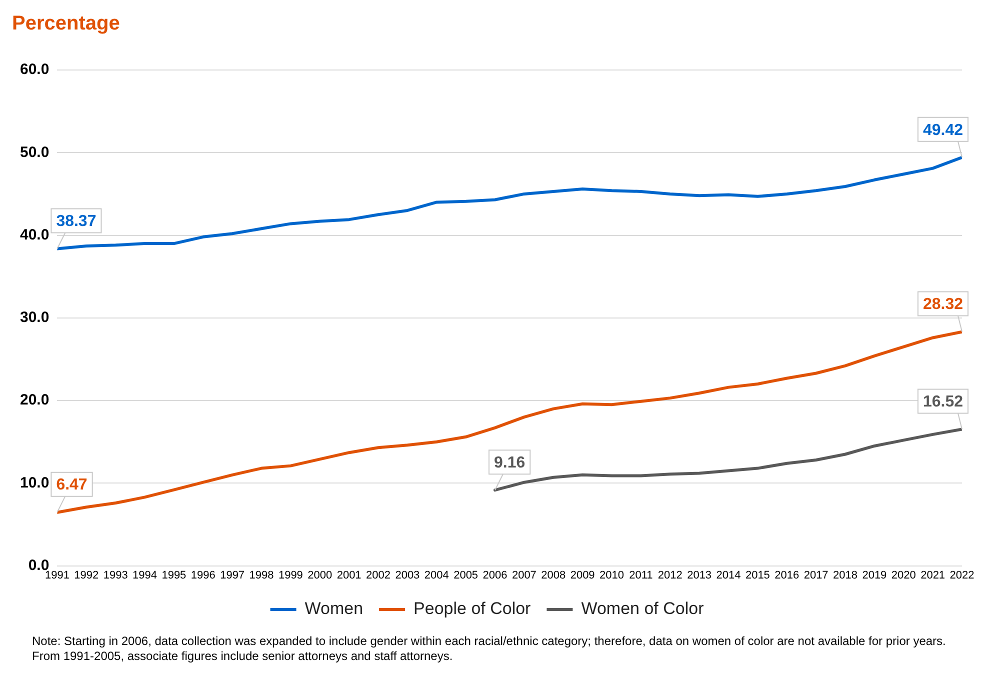 This screenshot has width=1000, height=685. Describe the element at coordinates (553, 575) in the screenshot. I see `x-tick-label: 2008` at that location.